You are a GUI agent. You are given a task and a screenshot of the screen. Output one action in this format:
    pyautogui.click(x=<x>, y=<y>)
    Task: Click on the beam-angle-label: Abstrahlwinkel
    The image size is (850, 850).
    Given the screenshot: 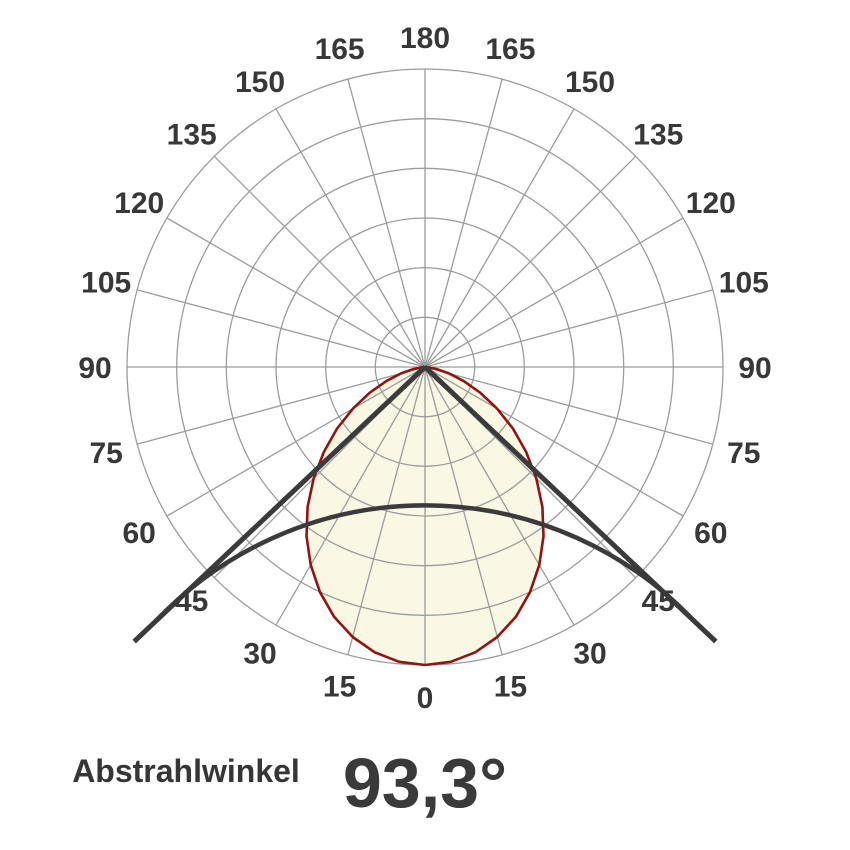 What is the action you would take?
    pyautogui.click(x=186, y=771)
    